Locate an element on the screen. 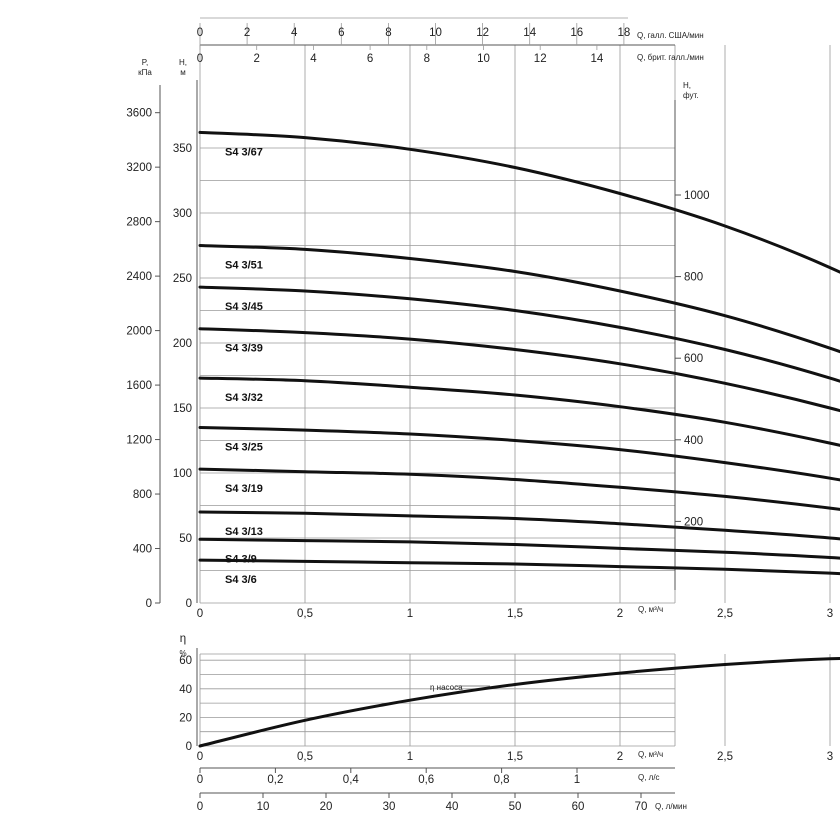  efficiency-annotation: η насоса is located at coordinates (446, 687).